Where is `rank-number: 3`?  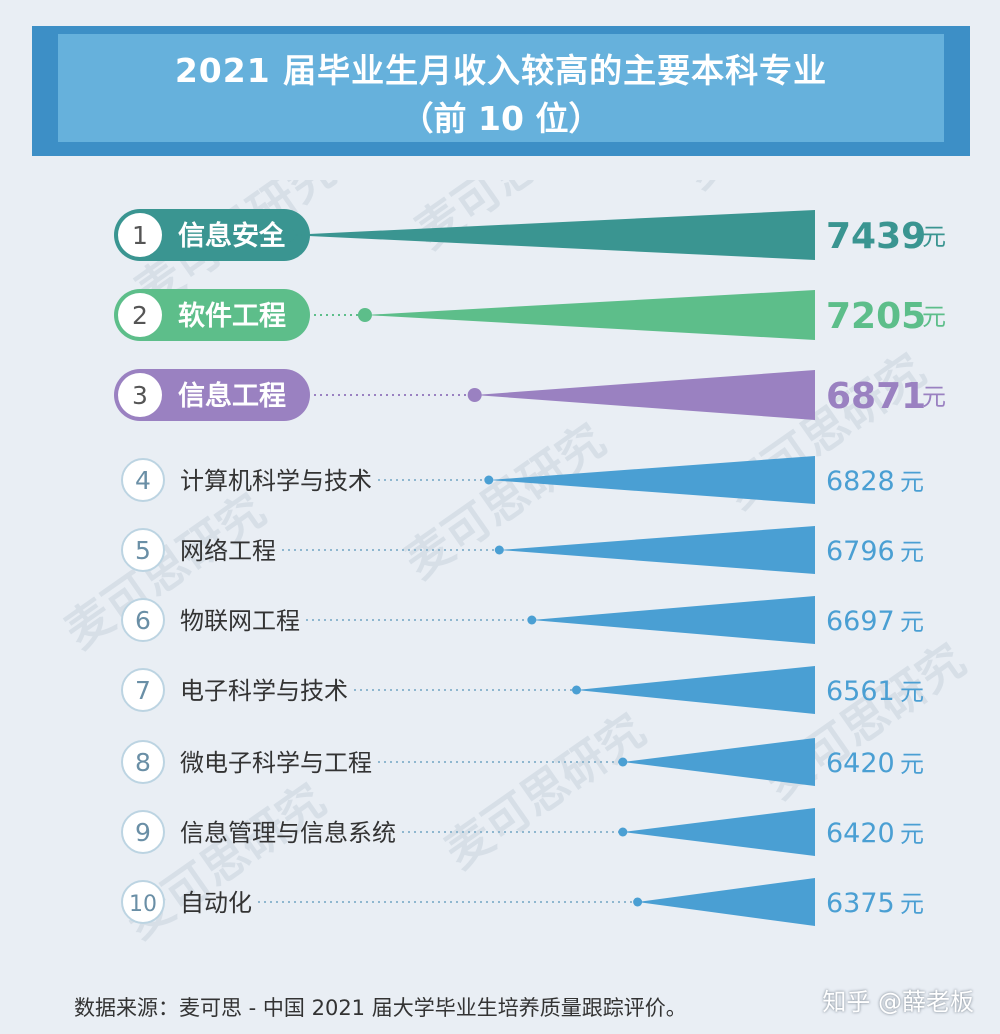 rank-number: 3 is located at coordinates (140, 395).